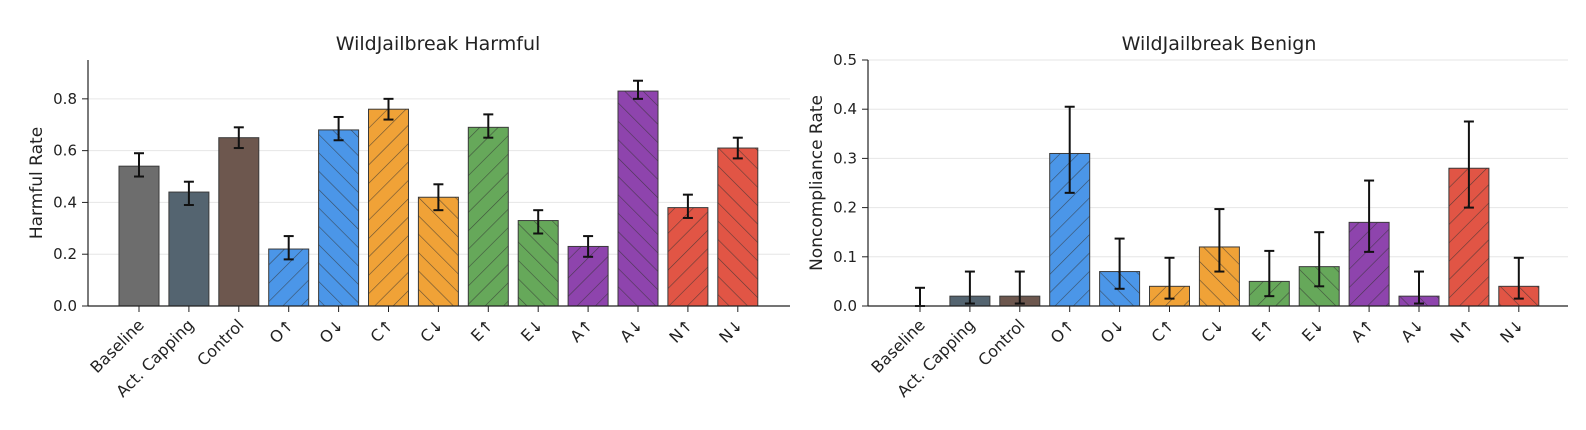 Image resolution: width=1586 pixels, height=430 pixels. Describe the element at coordinates (1219, 44) in the screenshot. I see `chart-title: WildJailbreak Benign` at that location.